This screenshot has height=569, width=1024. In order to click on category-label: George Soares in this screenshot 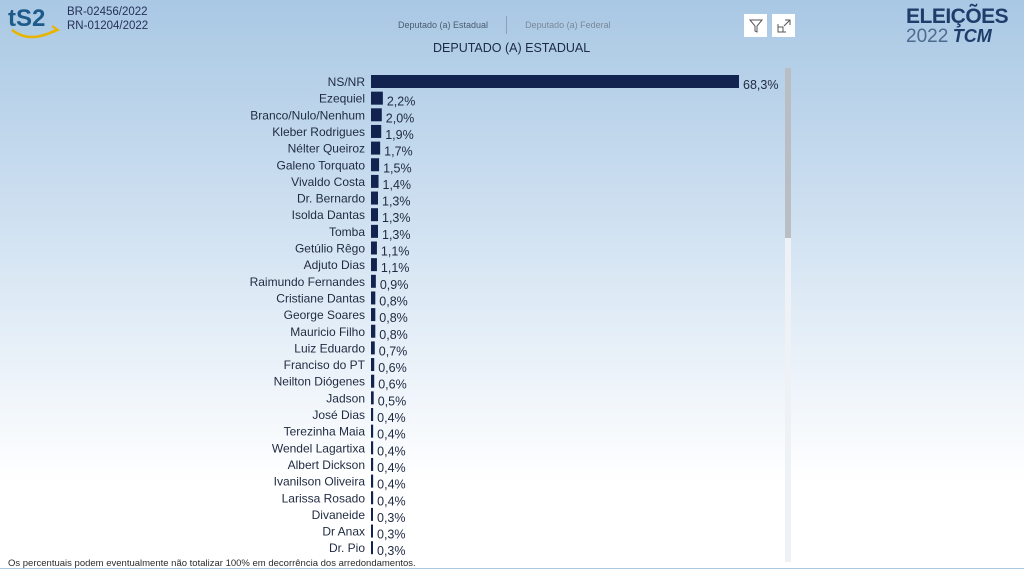, I will do `click(324, 315)`.